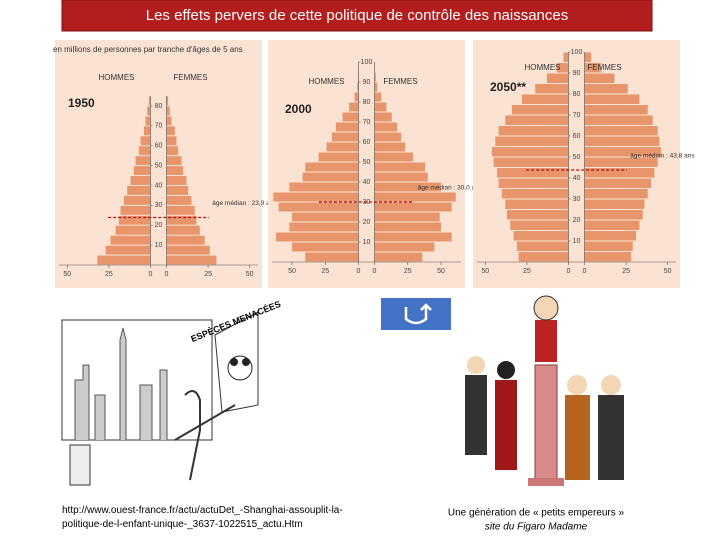 The width and height of the screenshot is (720, 540). I want to click on median-label: âge médian : 23,9 ans, so click(244, 203).